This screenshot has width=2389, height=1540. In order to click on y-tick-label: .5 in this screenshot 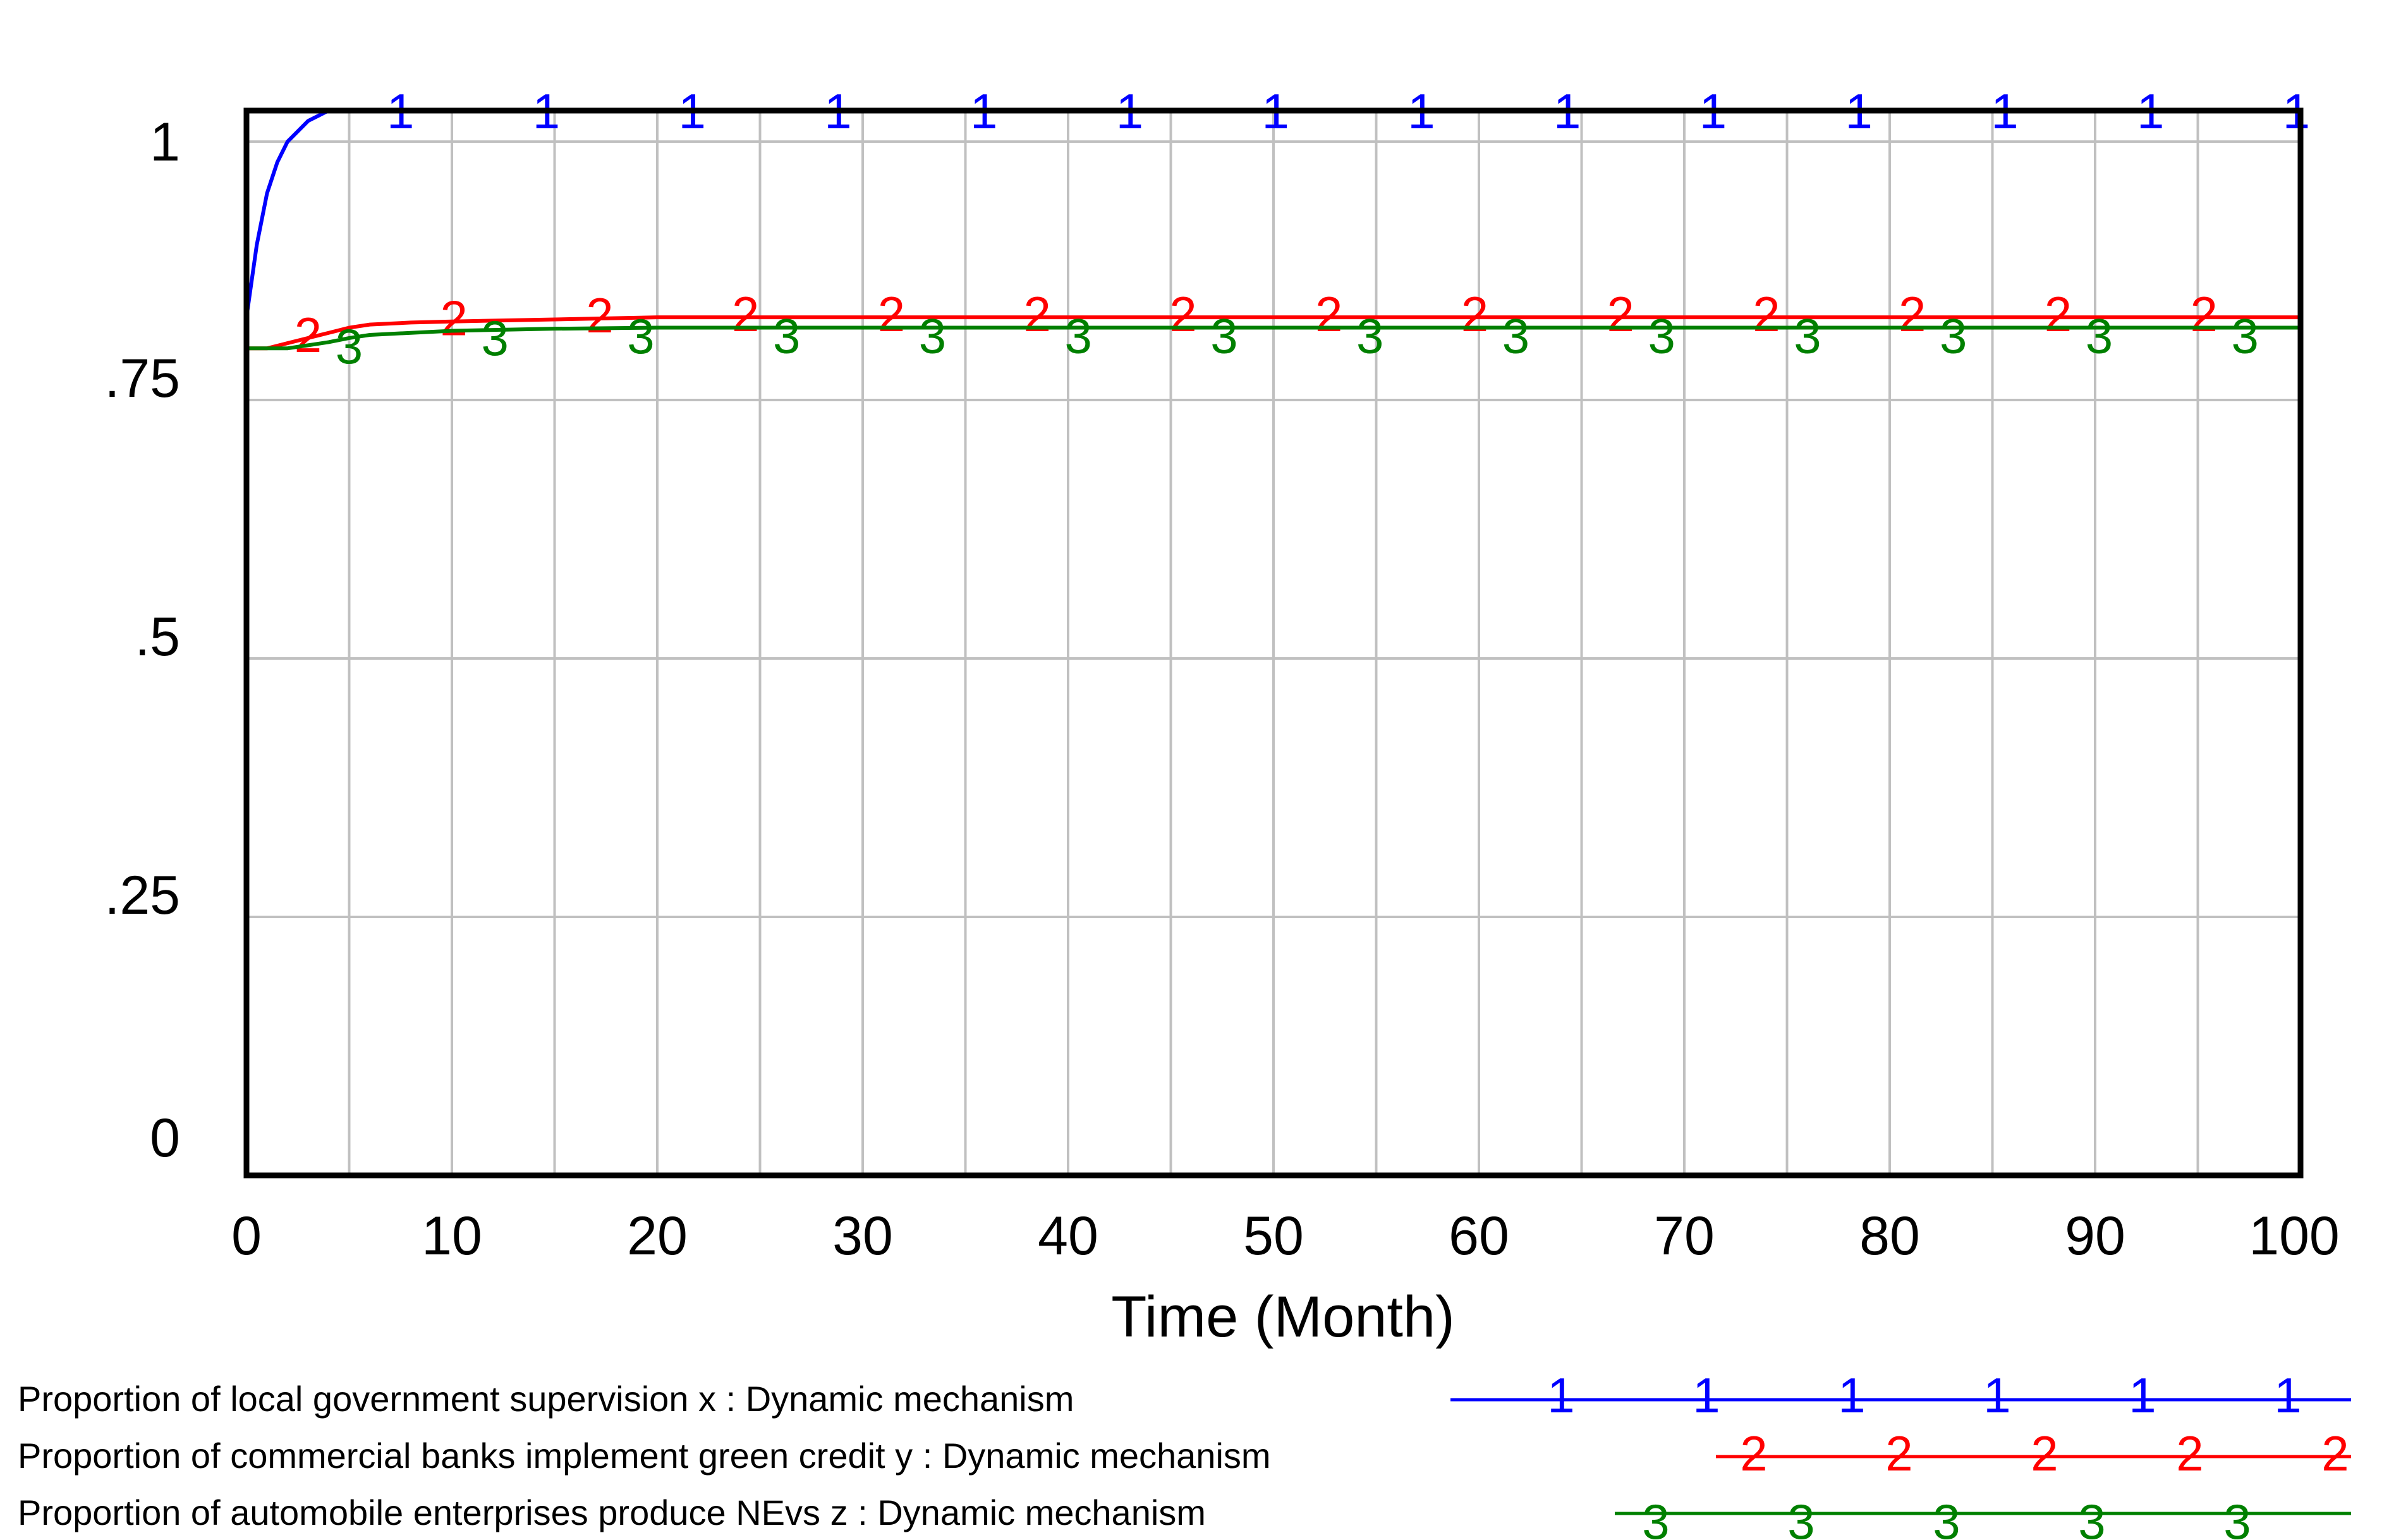, I will do `click(157, 637)`.